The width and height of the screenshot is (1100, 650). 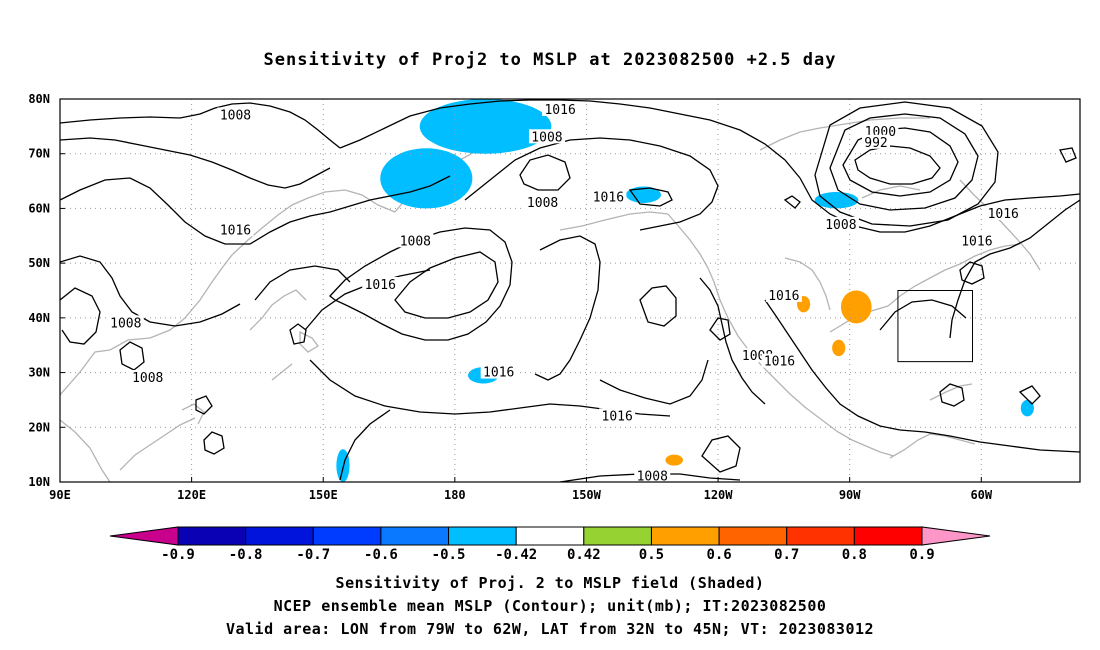 I want to click on x-tick-label: 180, so click(x=455, y=495).